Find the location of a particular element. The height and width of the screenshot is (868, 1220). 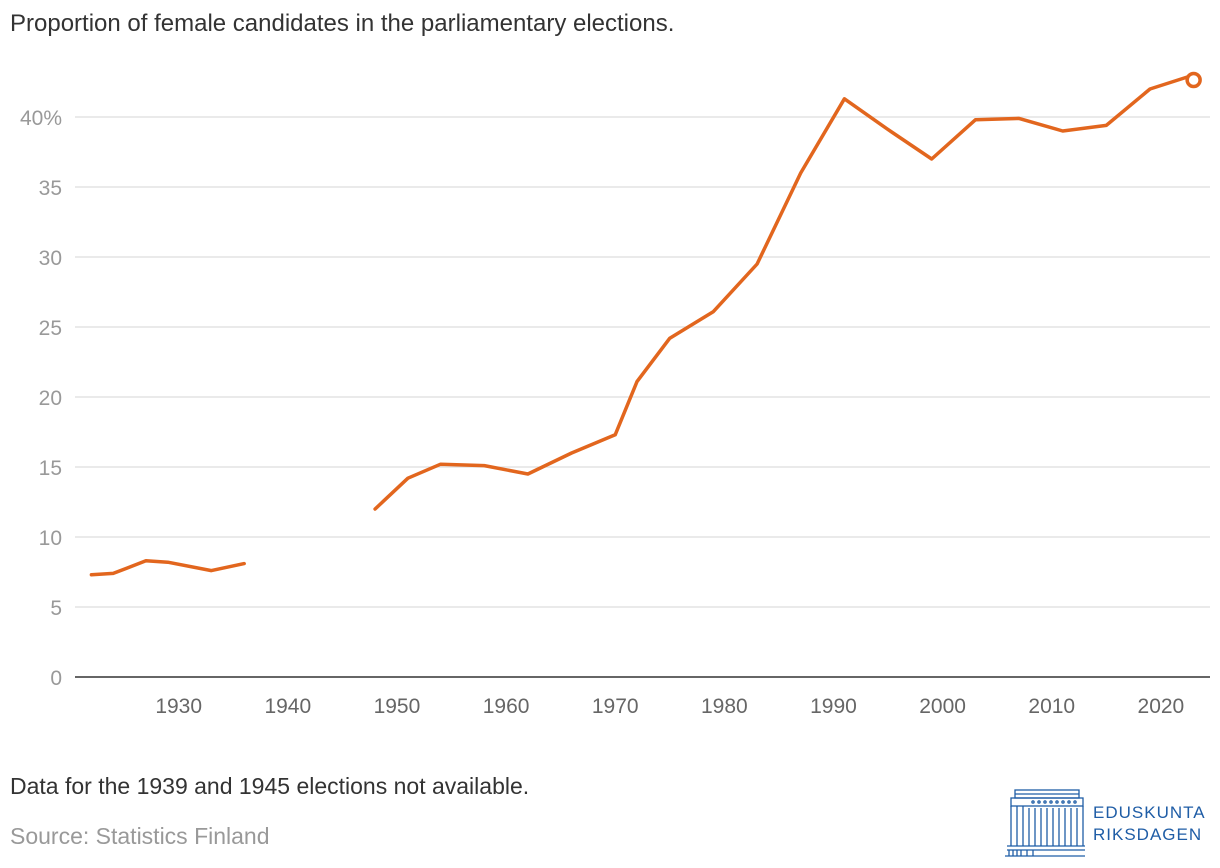

parliament-building-icon is located at coordinates (1045, 823).